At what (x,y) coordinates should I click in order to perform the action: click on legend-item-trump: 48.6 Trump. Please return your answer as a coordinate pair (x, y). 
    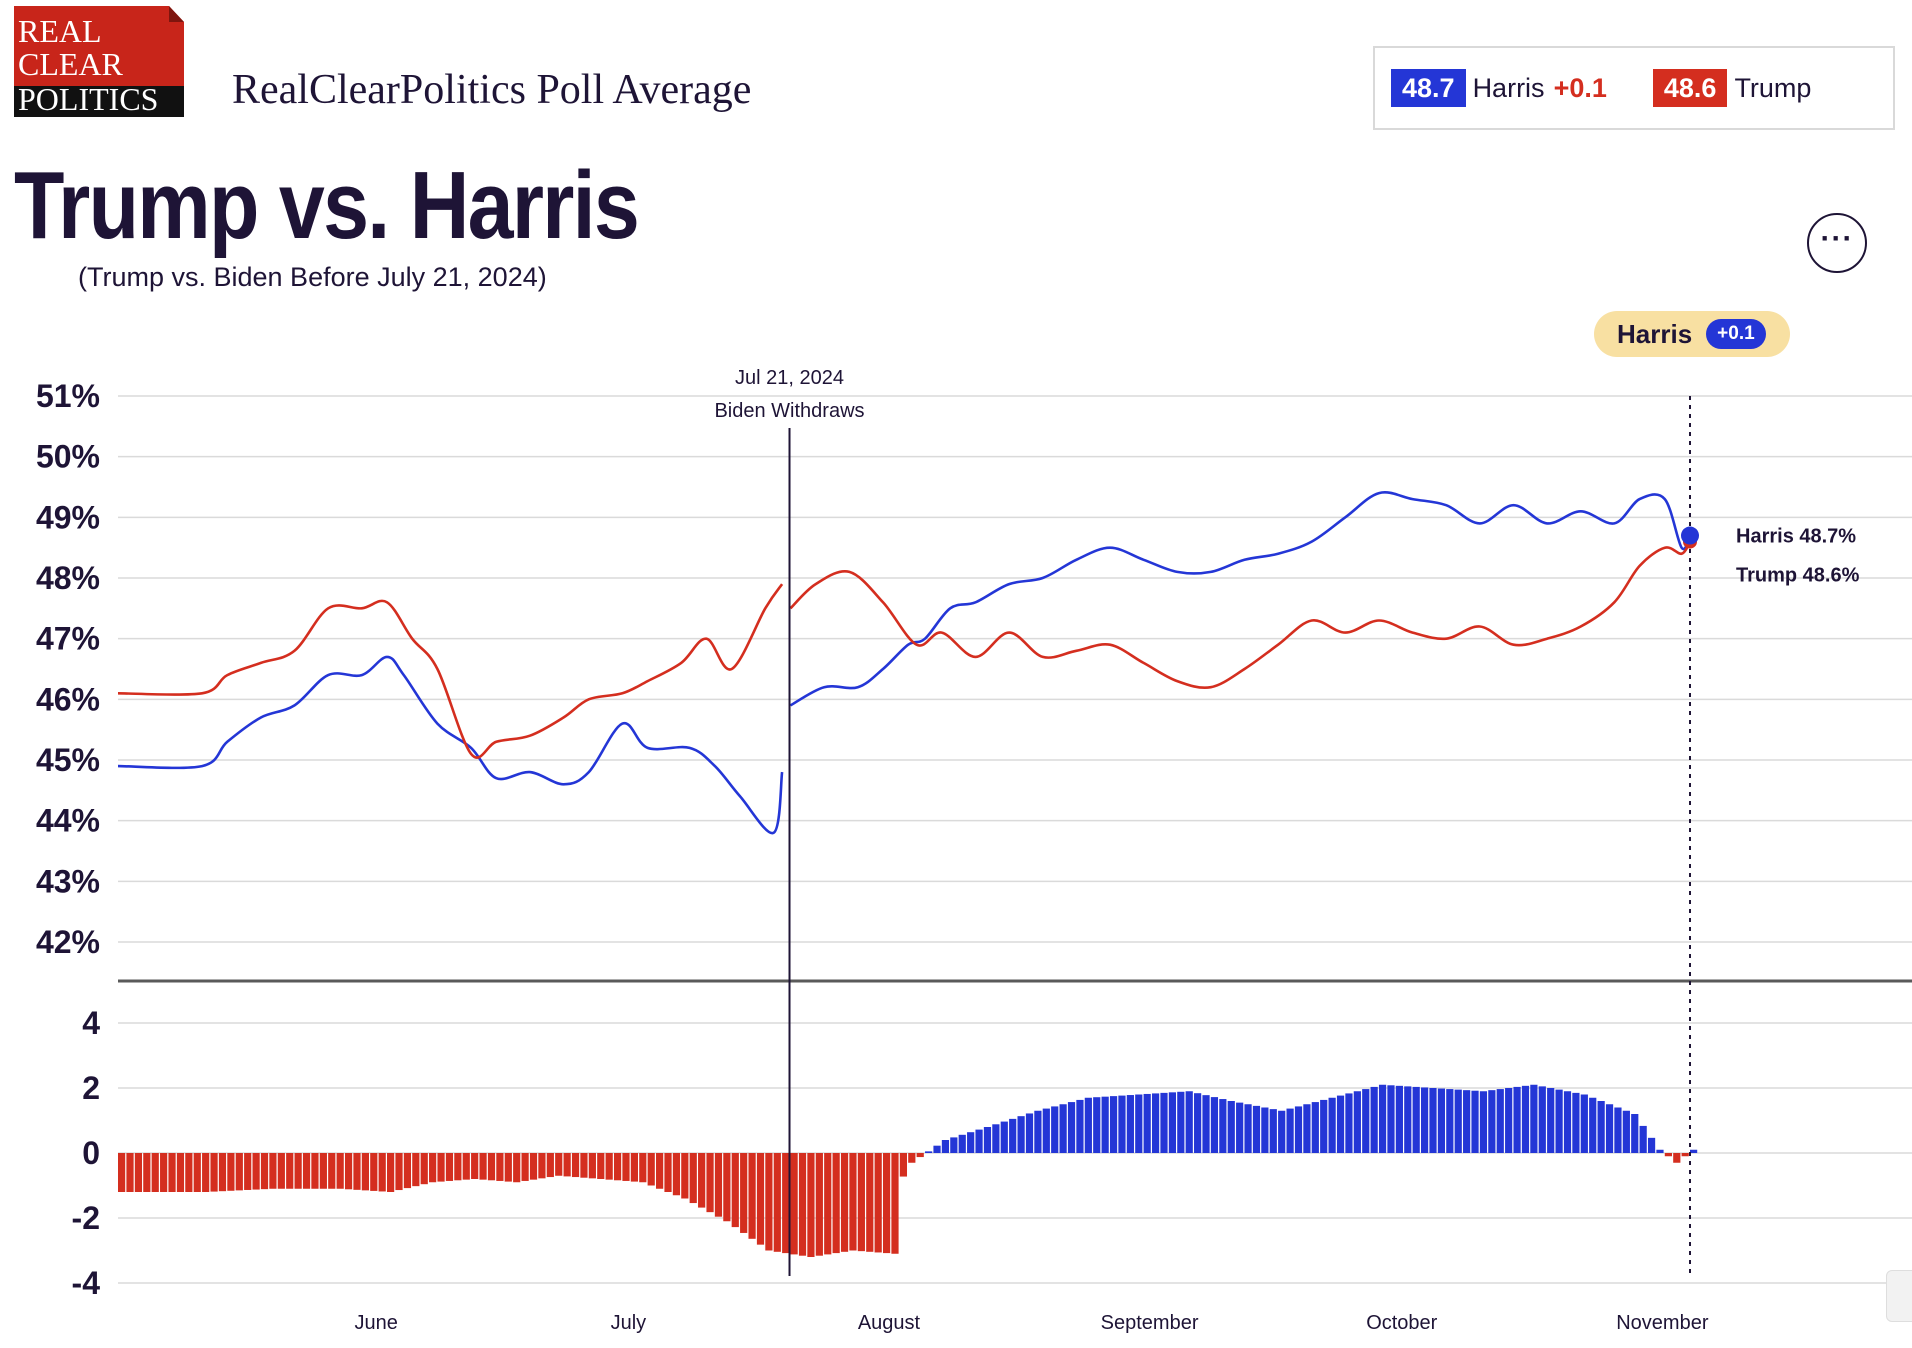
    Looking at the image, I should click on (1731, 88).